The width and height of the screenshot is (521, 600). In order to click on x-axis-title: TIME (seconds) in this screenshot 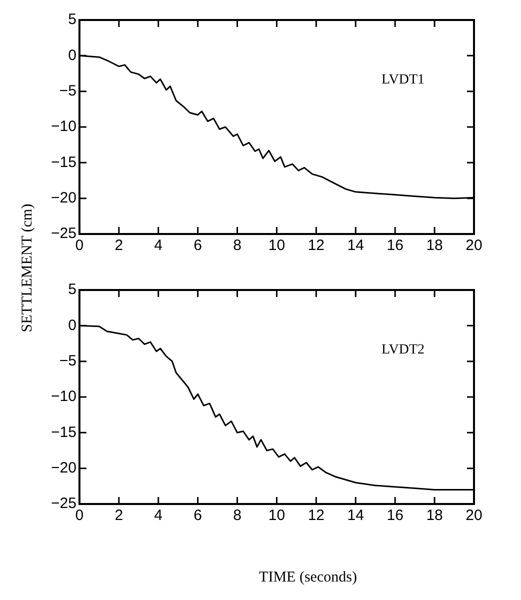, I will do `click(308, 578)`.